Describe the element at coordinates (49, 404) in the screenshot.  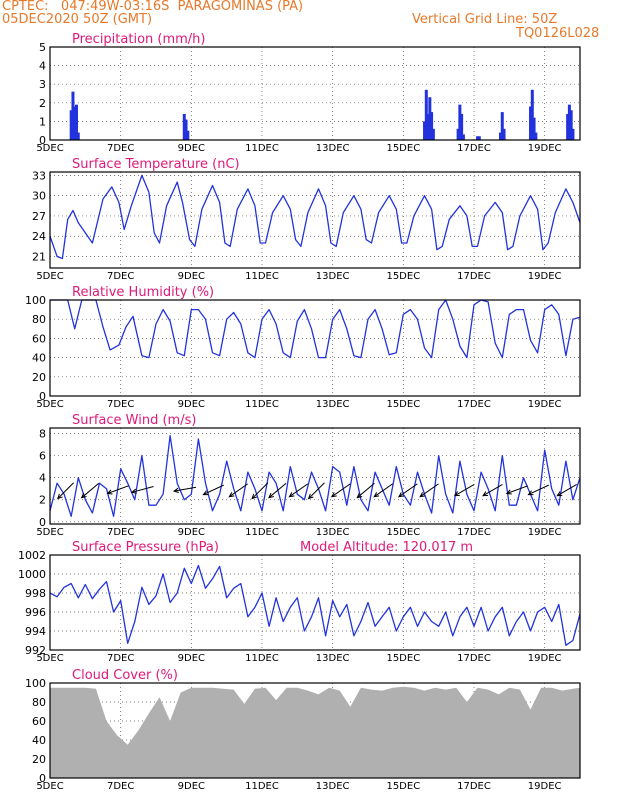
I see `humidity-xtick-label: 5DEC` at that location.